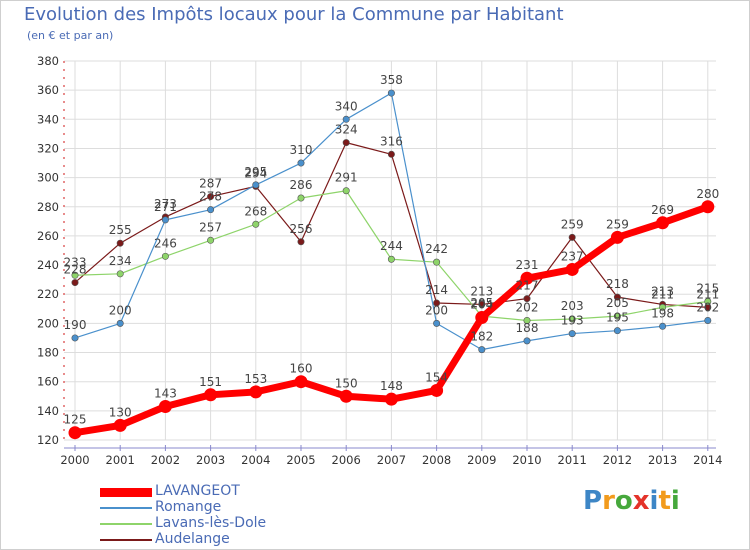  What do you see at coordinates (527, 265) in the screenshot?
I see `data-label: 231` at bounding box center [527, 265].